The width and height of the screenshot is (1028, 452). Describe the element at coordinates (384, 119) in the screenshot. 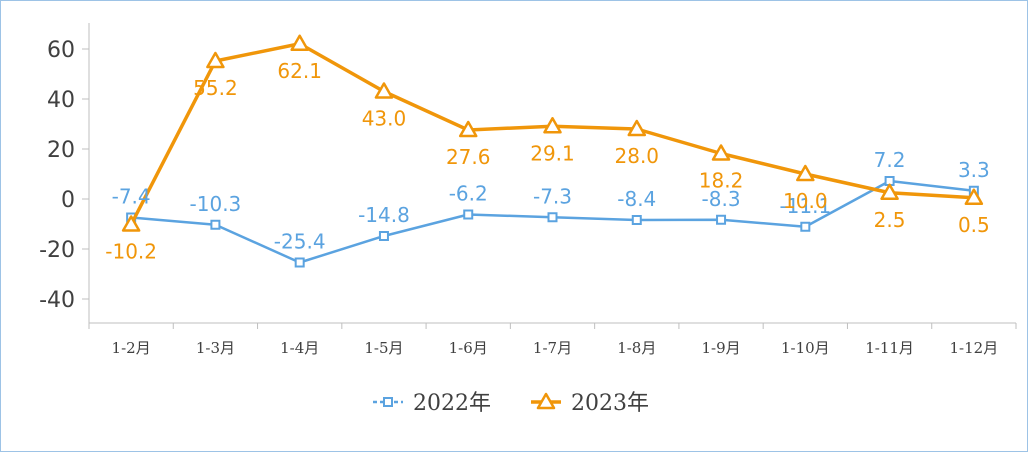

I see `data-label: 43.0` at that location.